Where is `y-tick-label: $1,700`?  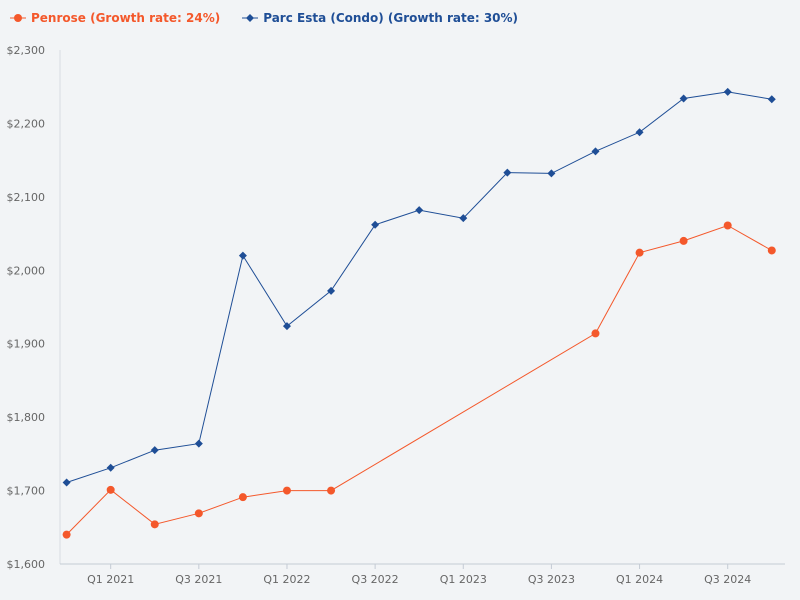
y-tick-label: $1,700 is located at coordinates (26, 491).